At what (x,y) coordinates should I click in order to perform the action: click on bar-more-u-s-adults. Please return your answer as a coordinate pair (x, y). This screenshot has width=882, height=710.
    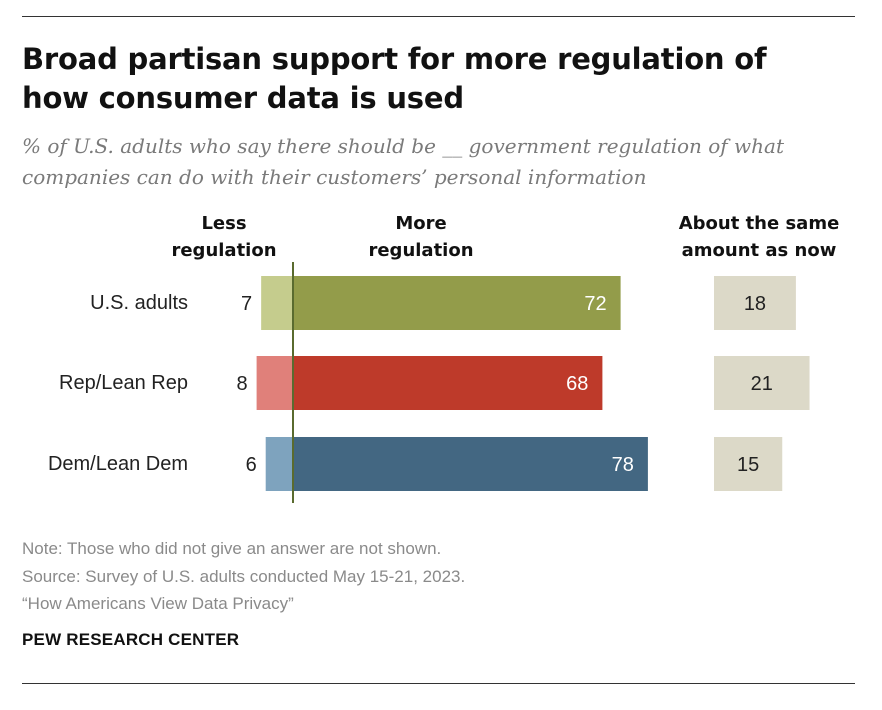
    Looking at the image, I should click on (457, 303).